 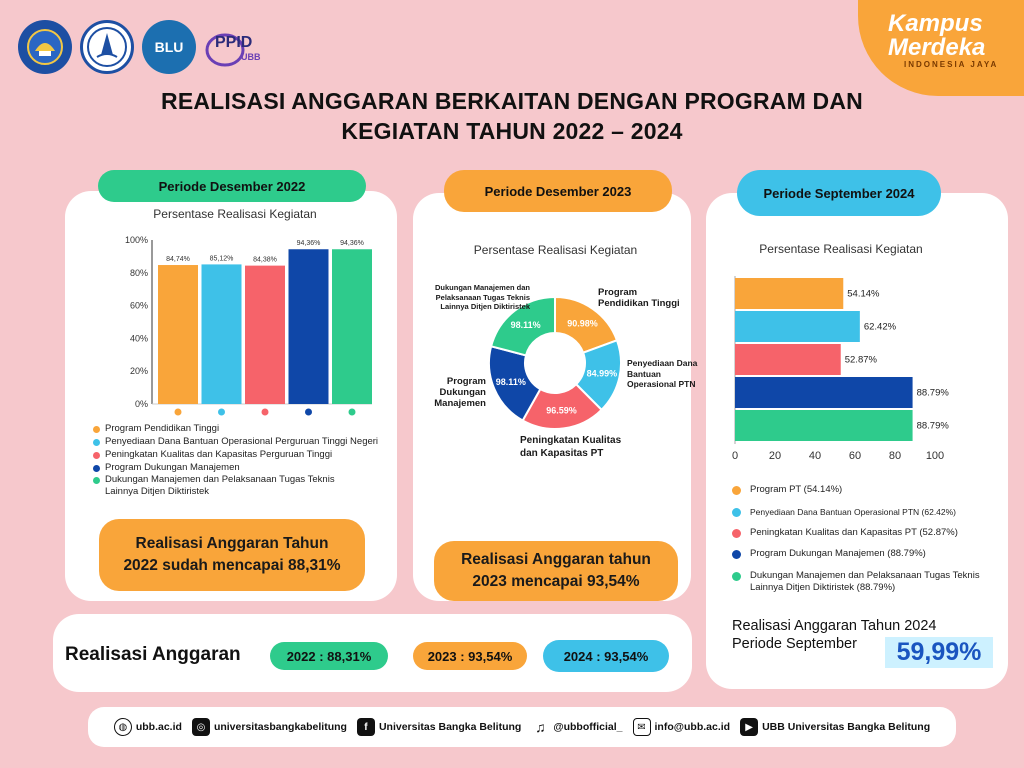 I want to click on chart-2022-ytick-label: 60%, so click(x=139, y=306).